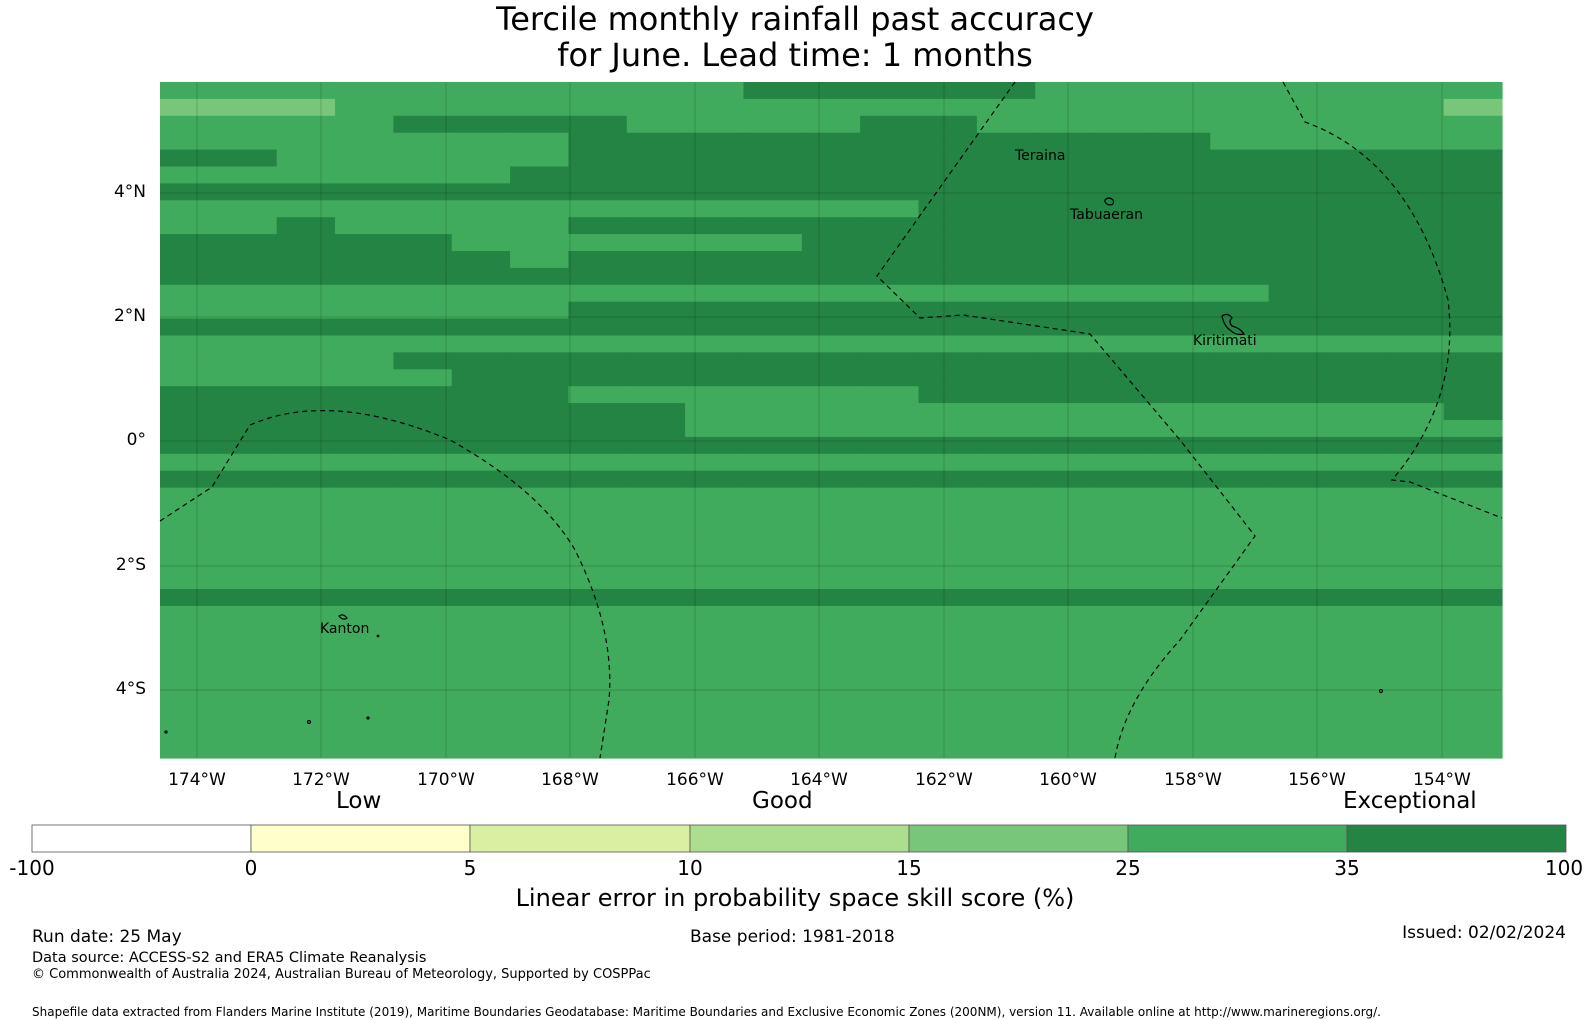 The image size is (1590, 1020). I want to click on colorbar-tick-5: 5, so click(470, 868).